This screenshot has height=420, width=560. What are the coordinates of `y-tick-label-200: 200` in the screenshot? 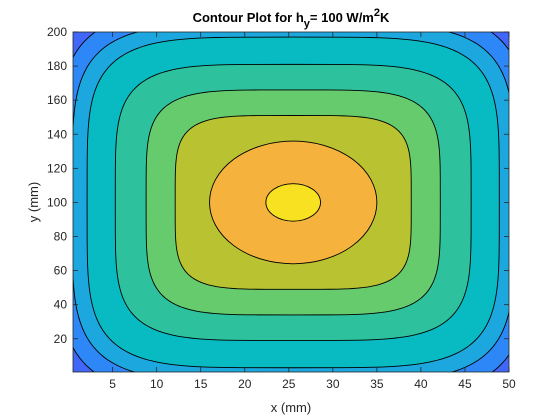 It's located at (57, 32).